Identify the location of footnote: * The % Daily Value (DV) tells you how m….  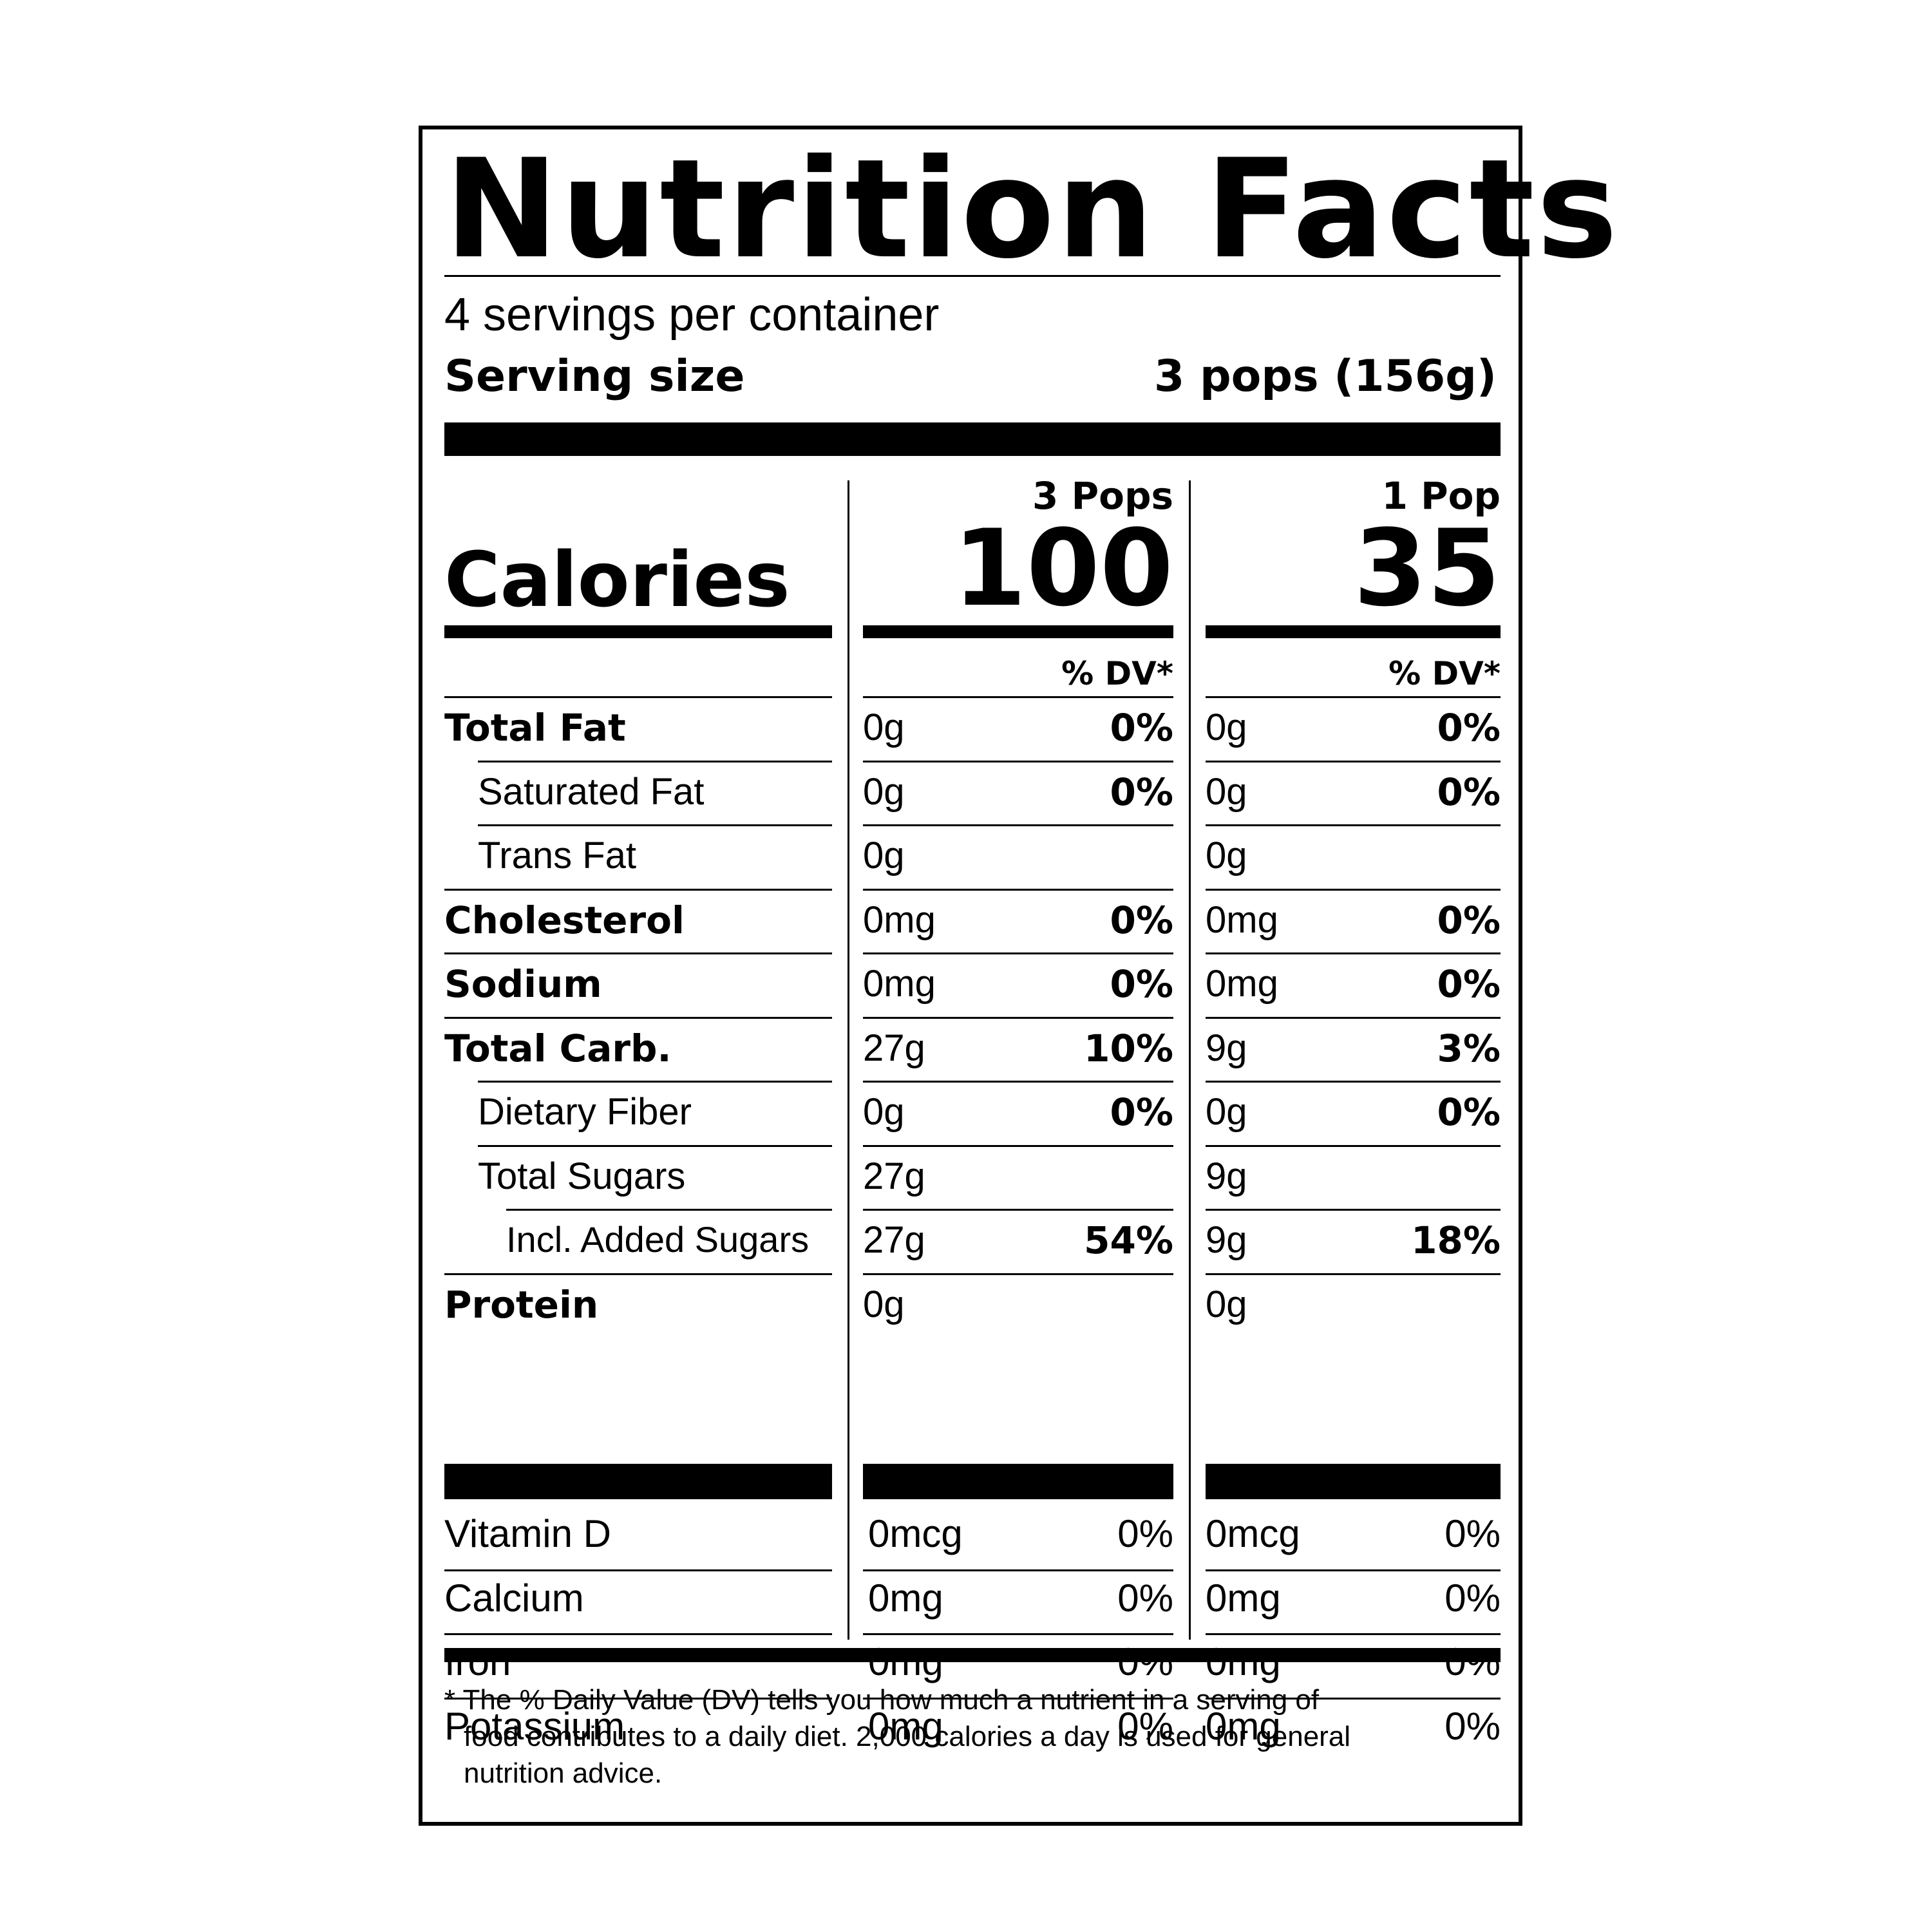
(946, 1737).